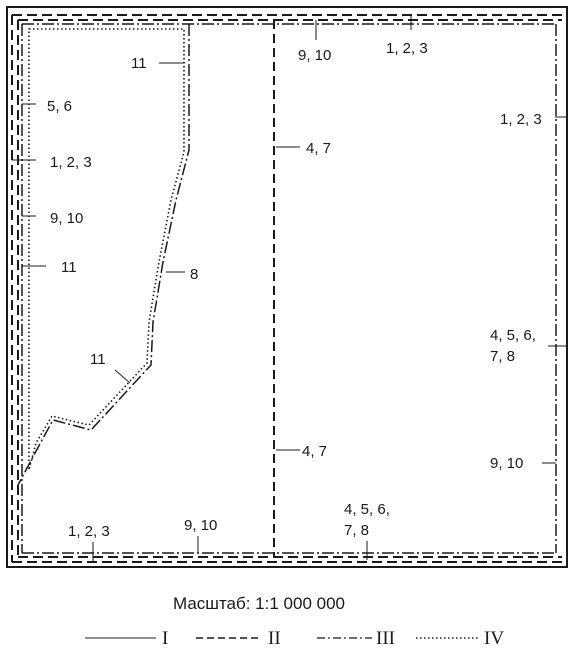 This screenshot has width=569, height=655. I want to click on label-mid-47-bottom: 4, 7, so click(314, 451).